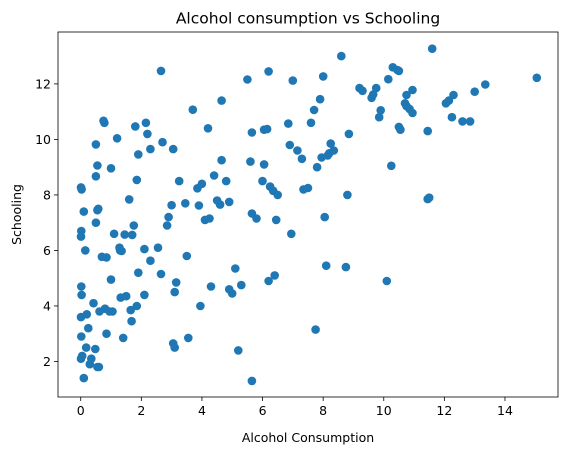  Describe the element at coordinates (141, 410) in the screenshot. I see `x-tick-label: 2` at that location.